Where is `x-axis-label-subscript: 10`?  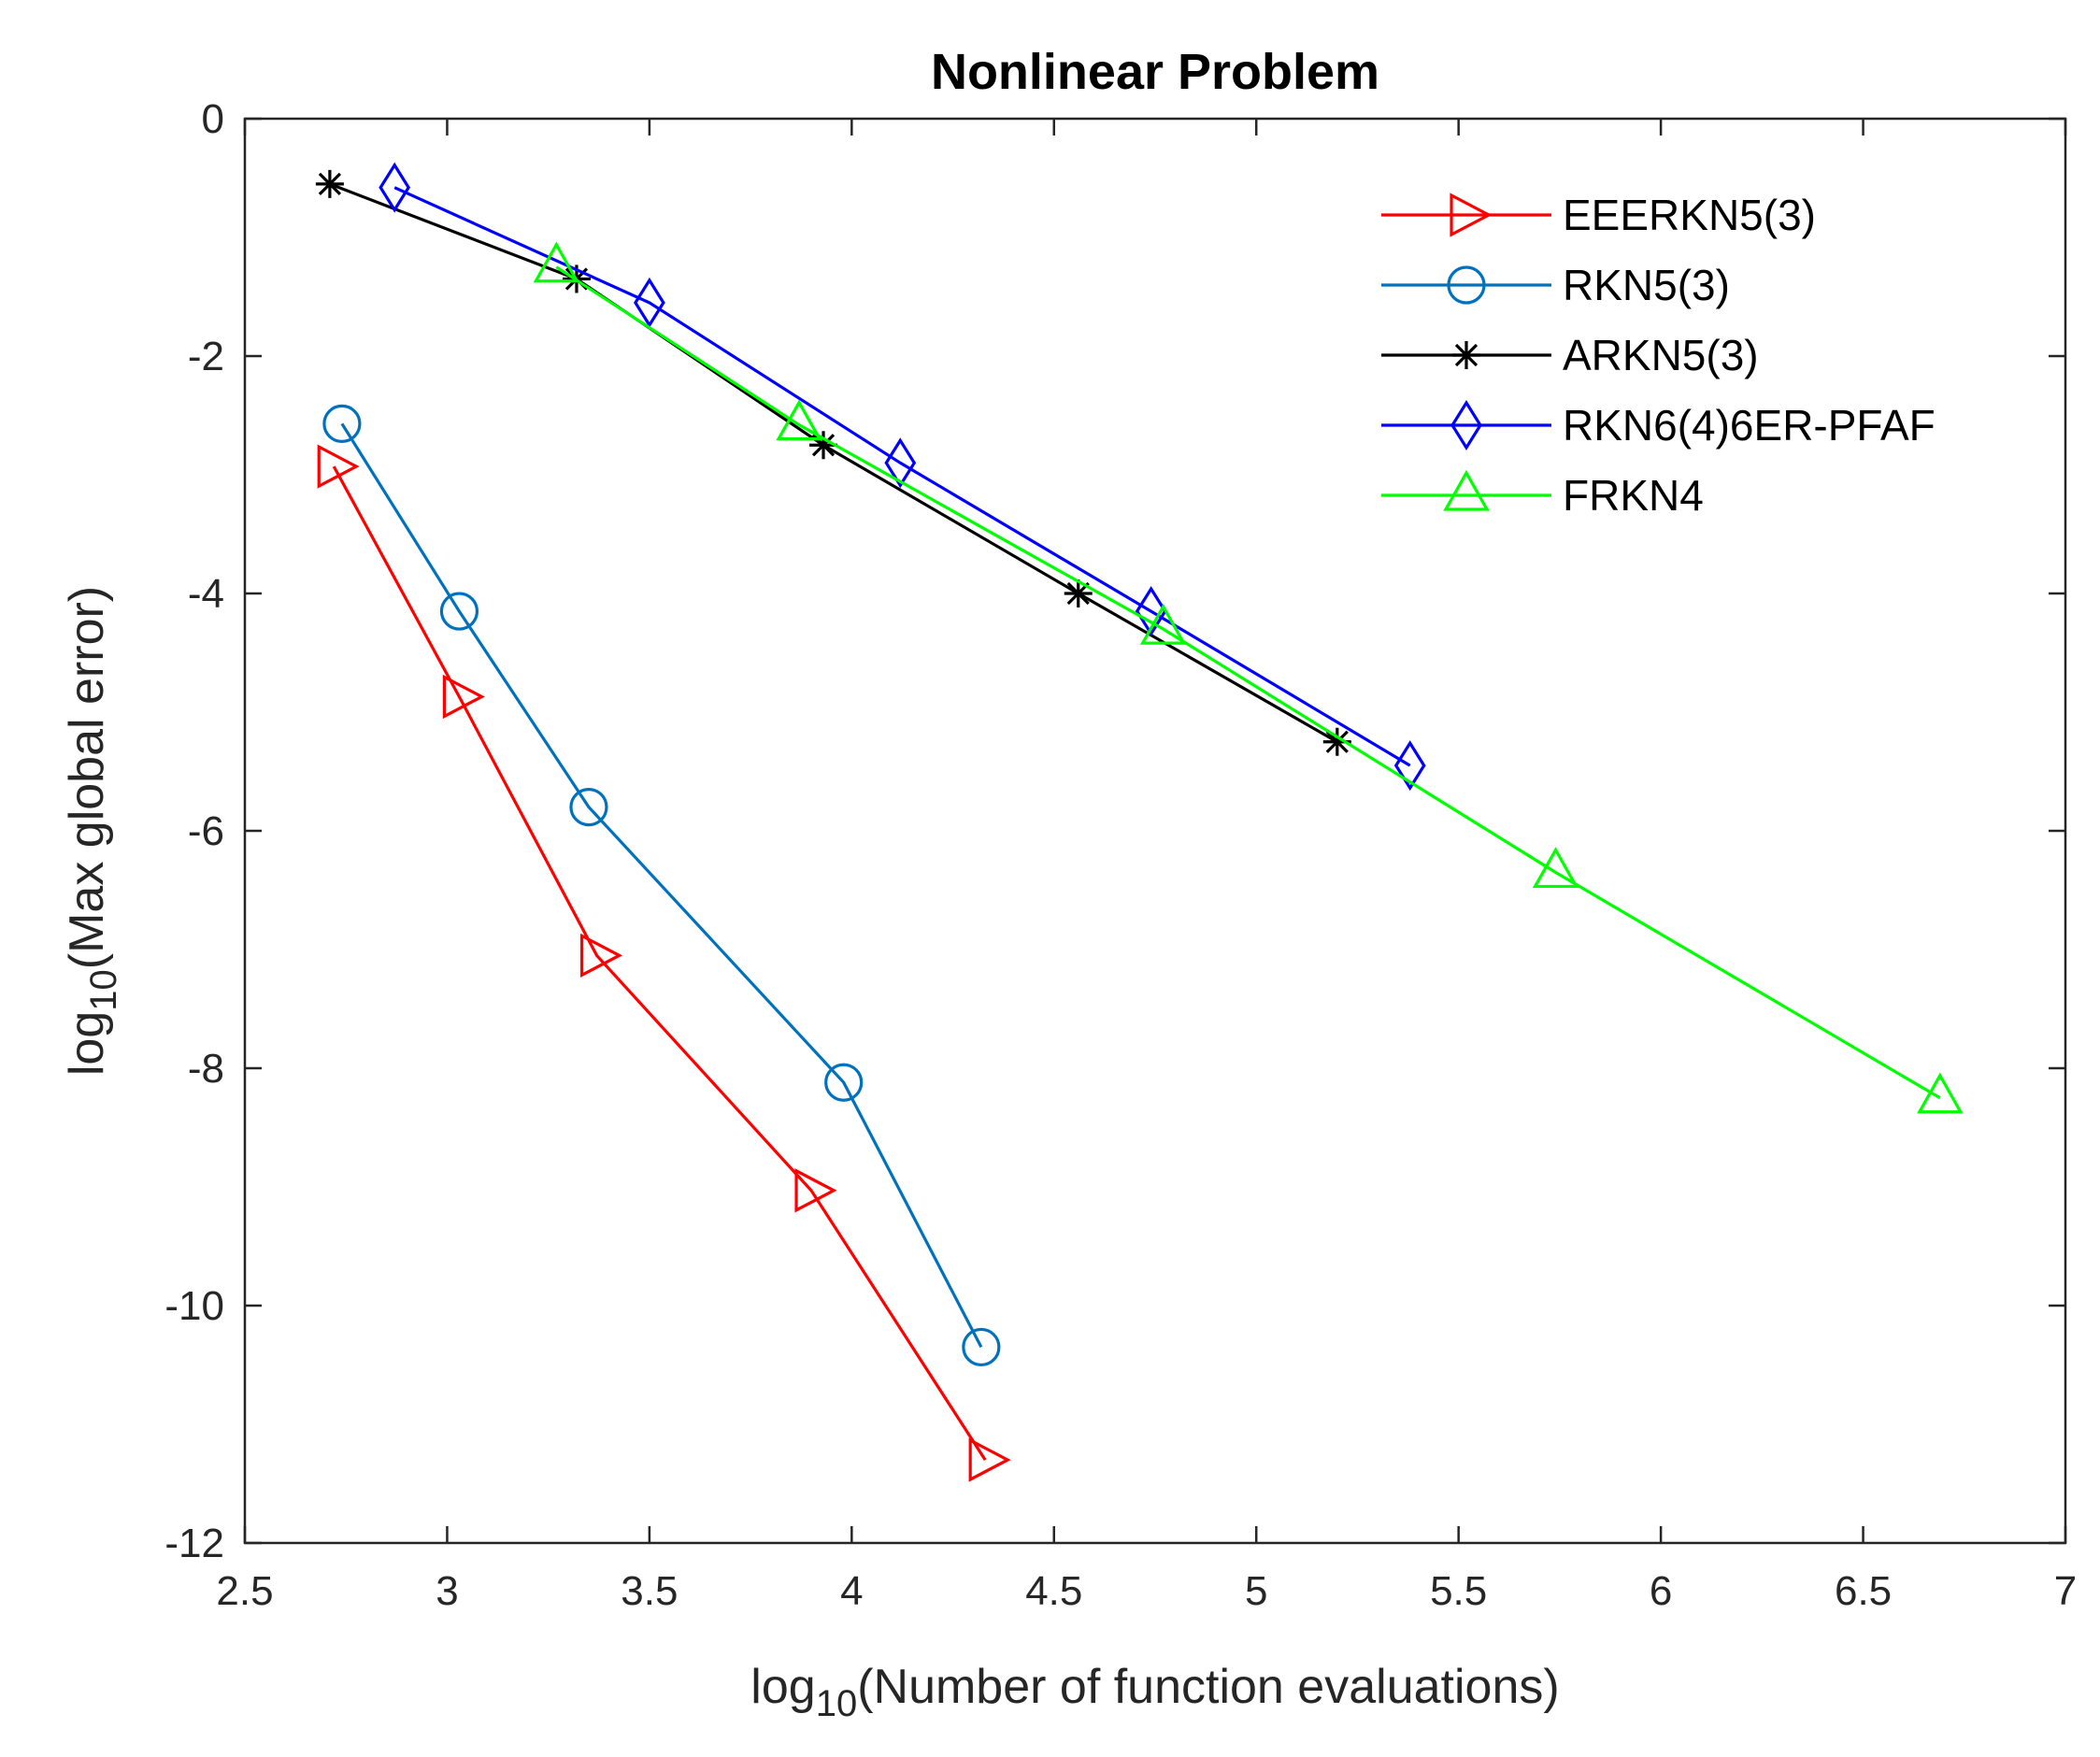 x-axis-label-subscript: 10 is located at coordinates (837, 1703).